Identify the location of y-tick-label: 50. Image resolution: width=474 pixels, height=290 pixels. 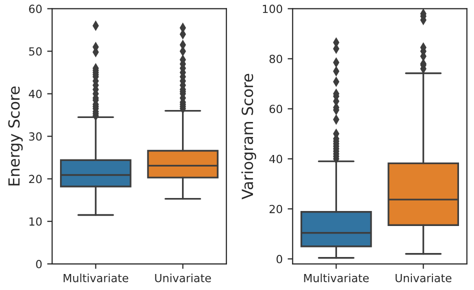
(35, 51).